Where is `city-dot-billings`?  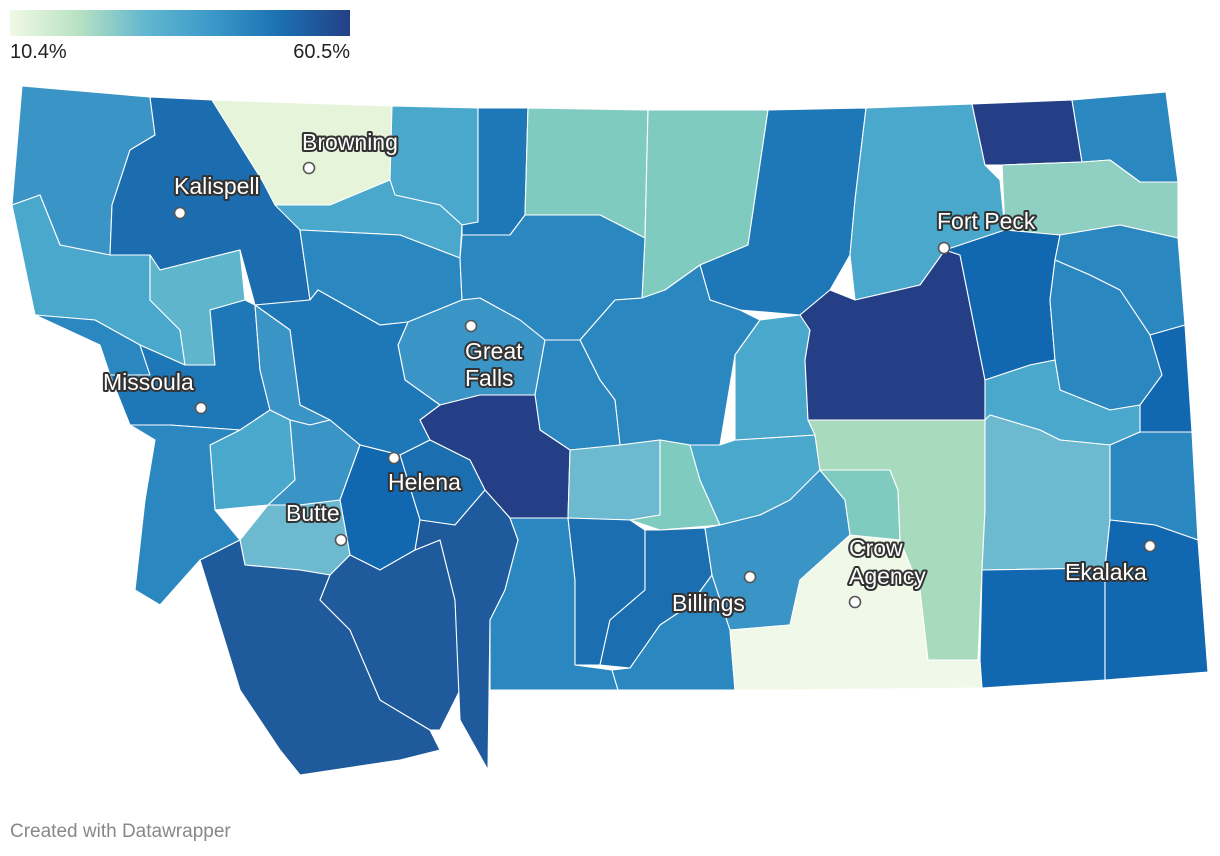 city-dot-billings is located at coordinates (750, 577).